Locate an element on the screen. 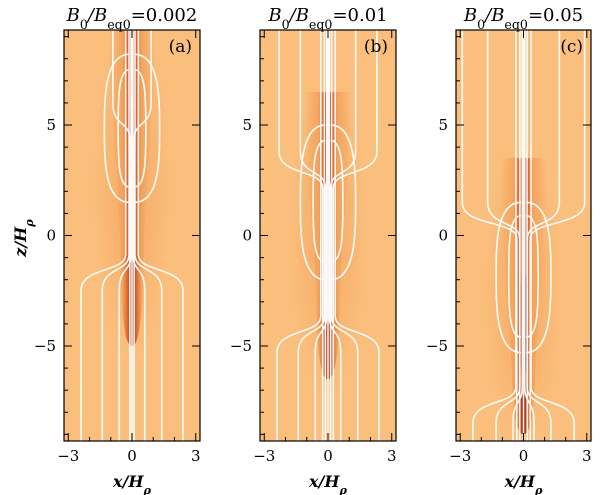 The height and width of the screenshot is (495, 600). panel-title: B0/Beq0=0.01 is located at coordinates (327, 18).